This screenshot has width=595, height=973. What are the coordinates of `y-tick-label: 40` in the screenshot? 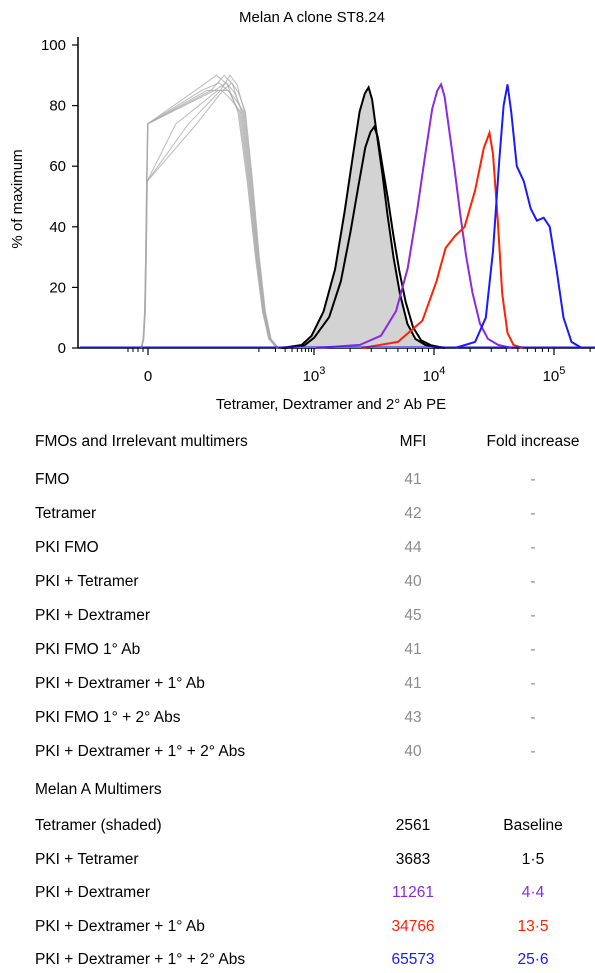 It's located at (57, 227).